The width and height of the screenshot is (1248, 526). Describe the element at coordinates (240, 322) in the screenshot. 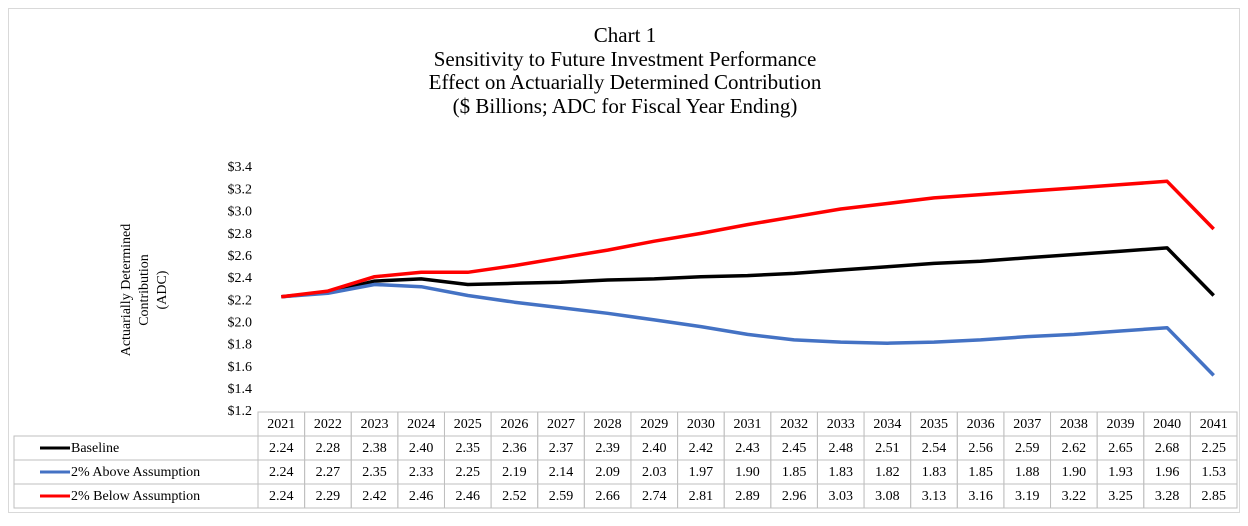

I see `y-tick-label: $2.0` at that location.